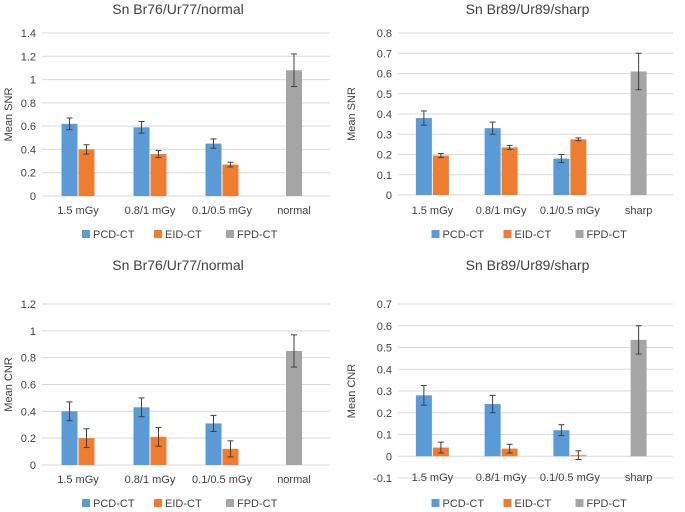  I want to click on chart-title: Sn Br76/Ur77/normal, so click(178, 265).